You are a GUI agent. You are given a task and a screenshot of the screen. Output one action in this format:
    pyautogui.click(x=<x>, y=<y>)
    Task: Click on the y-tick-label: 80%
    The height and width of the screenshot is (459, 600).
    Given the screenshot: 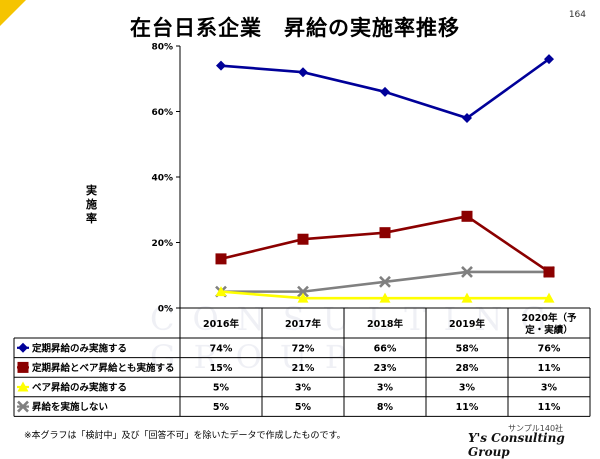 What is the action you would take?
    pyautogui.click(x=162, y=48)
    